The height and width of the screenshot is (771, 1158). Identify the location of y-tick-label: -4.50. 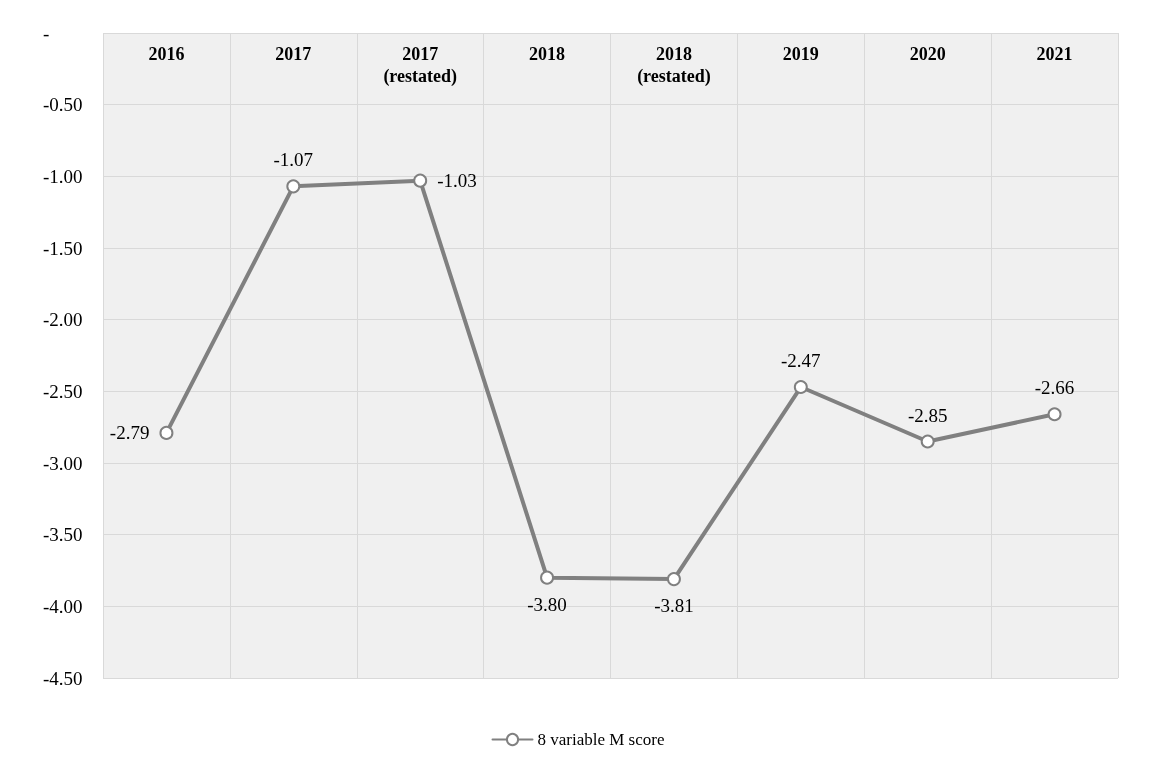
(63, 678).